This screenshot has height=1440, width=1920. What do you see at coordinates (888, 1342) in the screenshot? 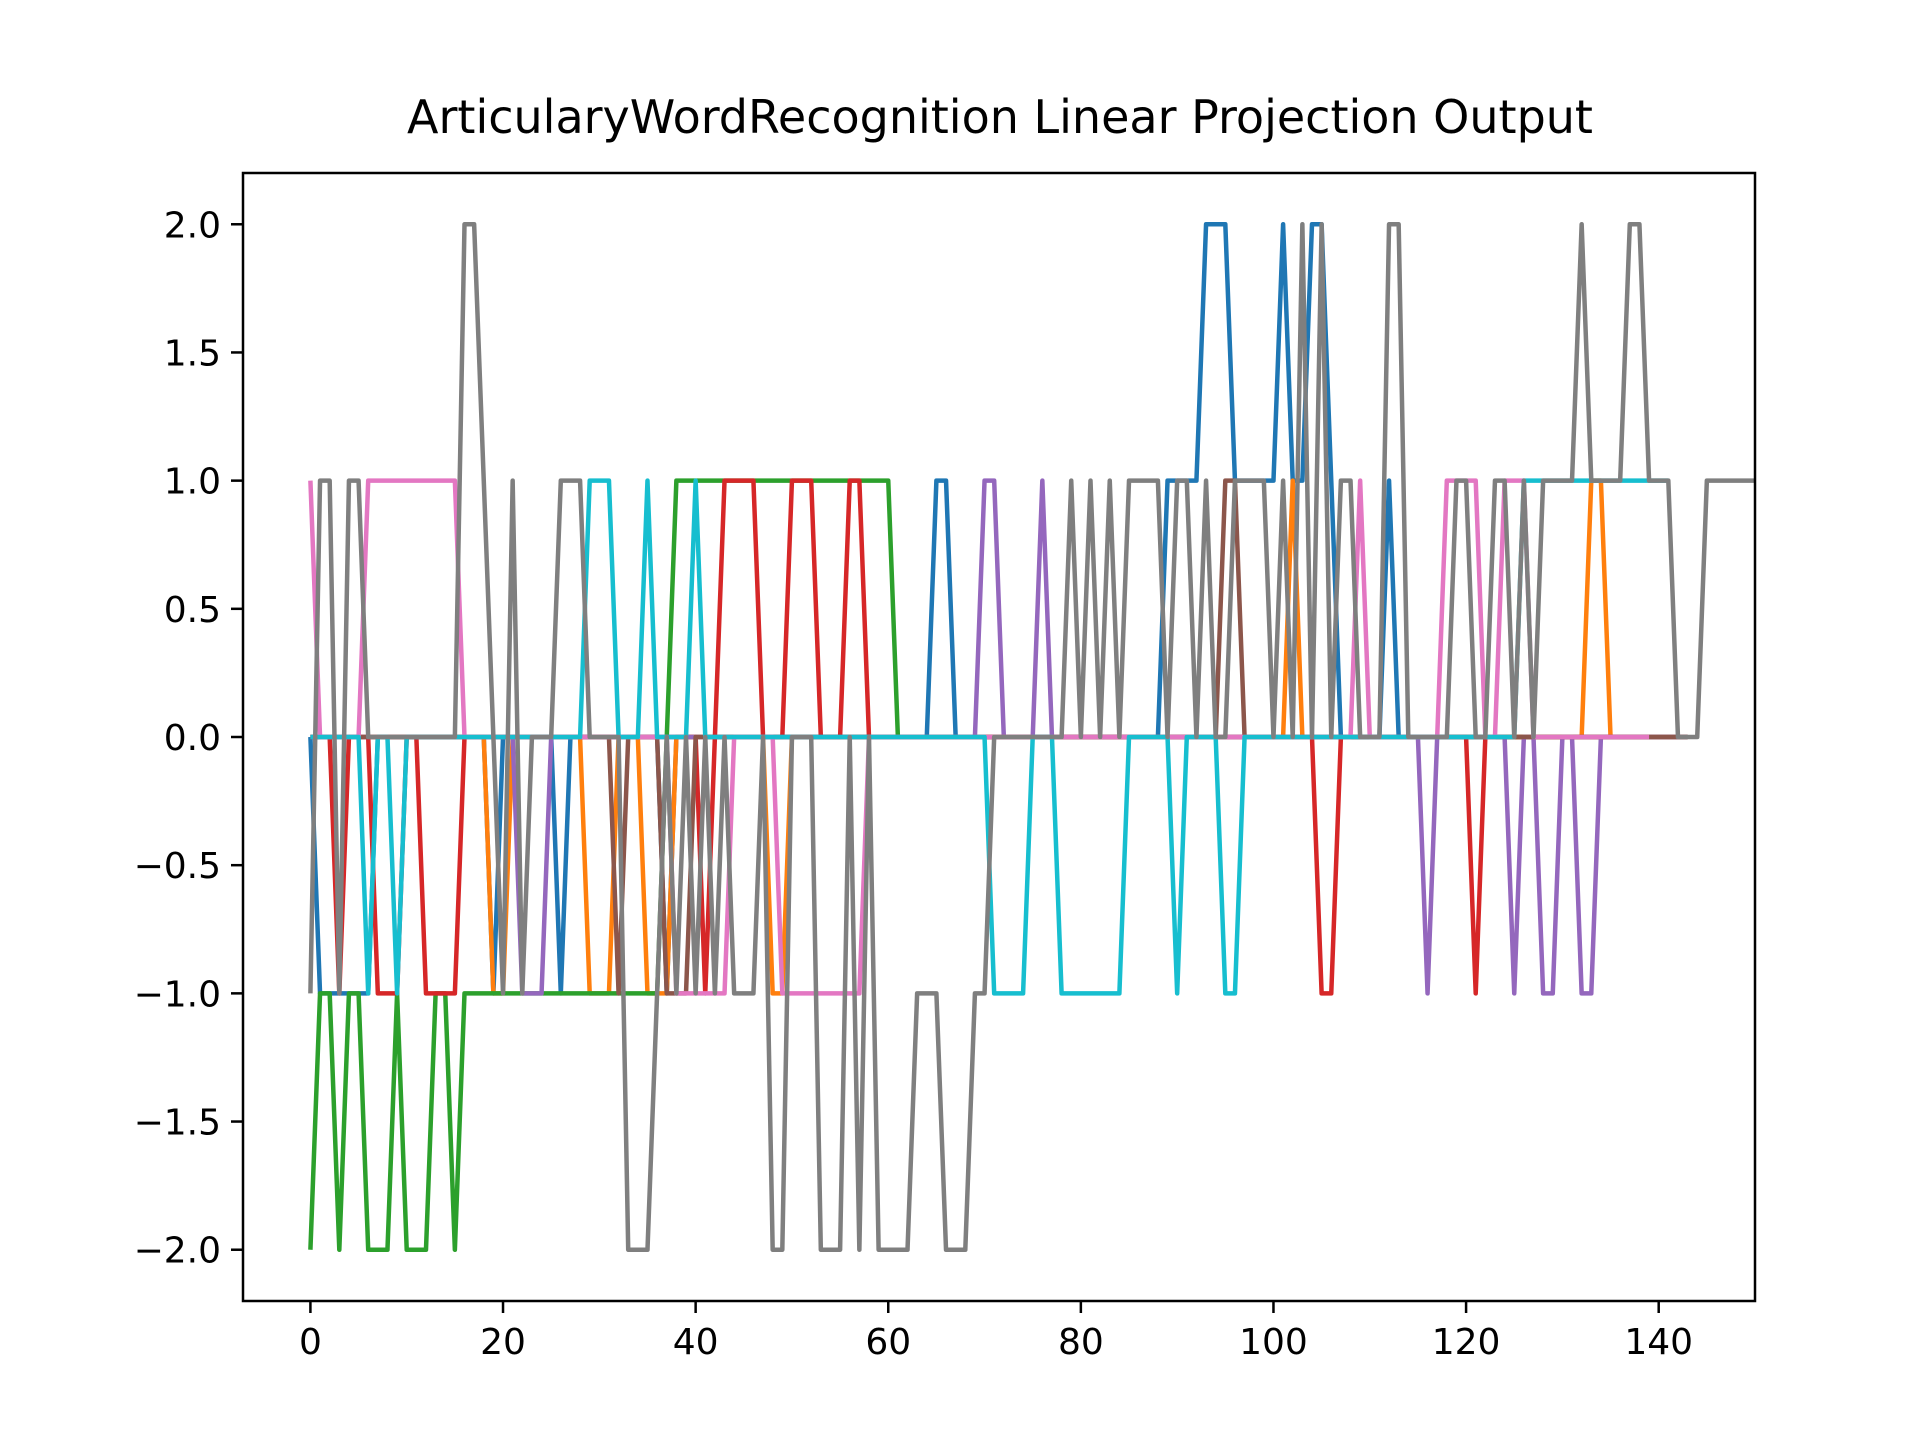
I see `x-tick-label: 60` at bounding box center [888, 1342].